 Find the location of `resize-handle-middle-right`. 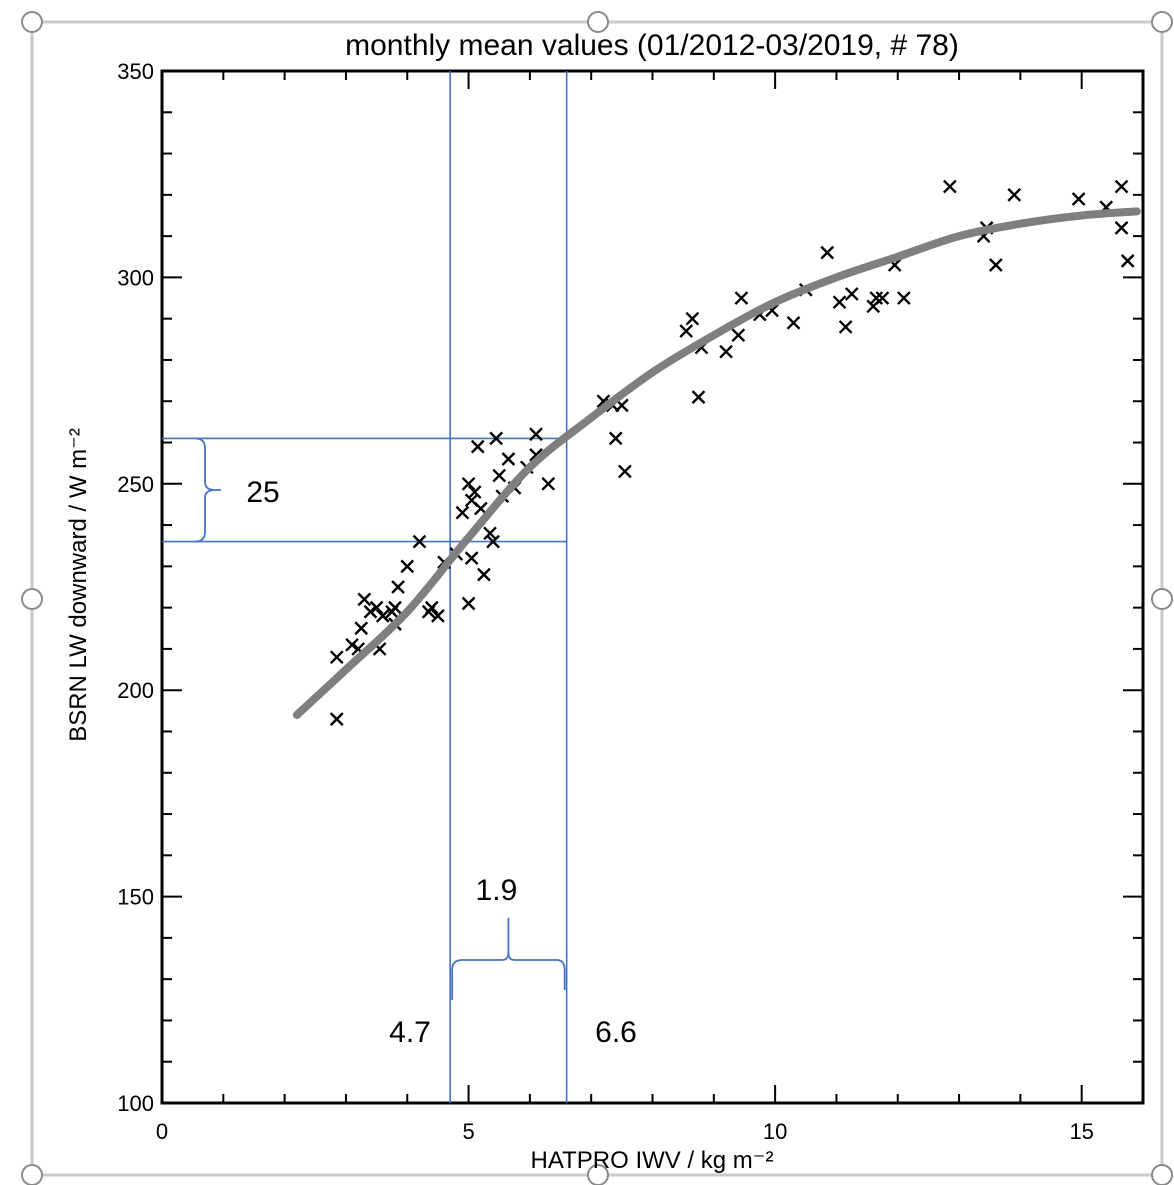

resize-handle-middle-right is located at coordinates (1162, 599).